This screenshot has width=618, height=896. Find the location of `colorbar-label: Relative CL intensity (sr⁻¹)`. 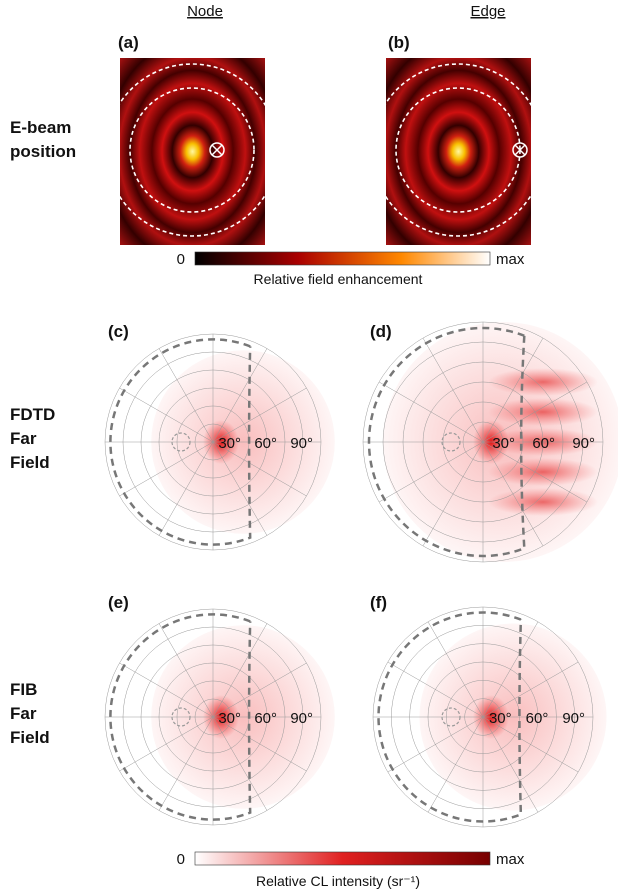

colorbar-label: Relative CL intensity (sr⁻¹) is located at coordinates (338, 881).